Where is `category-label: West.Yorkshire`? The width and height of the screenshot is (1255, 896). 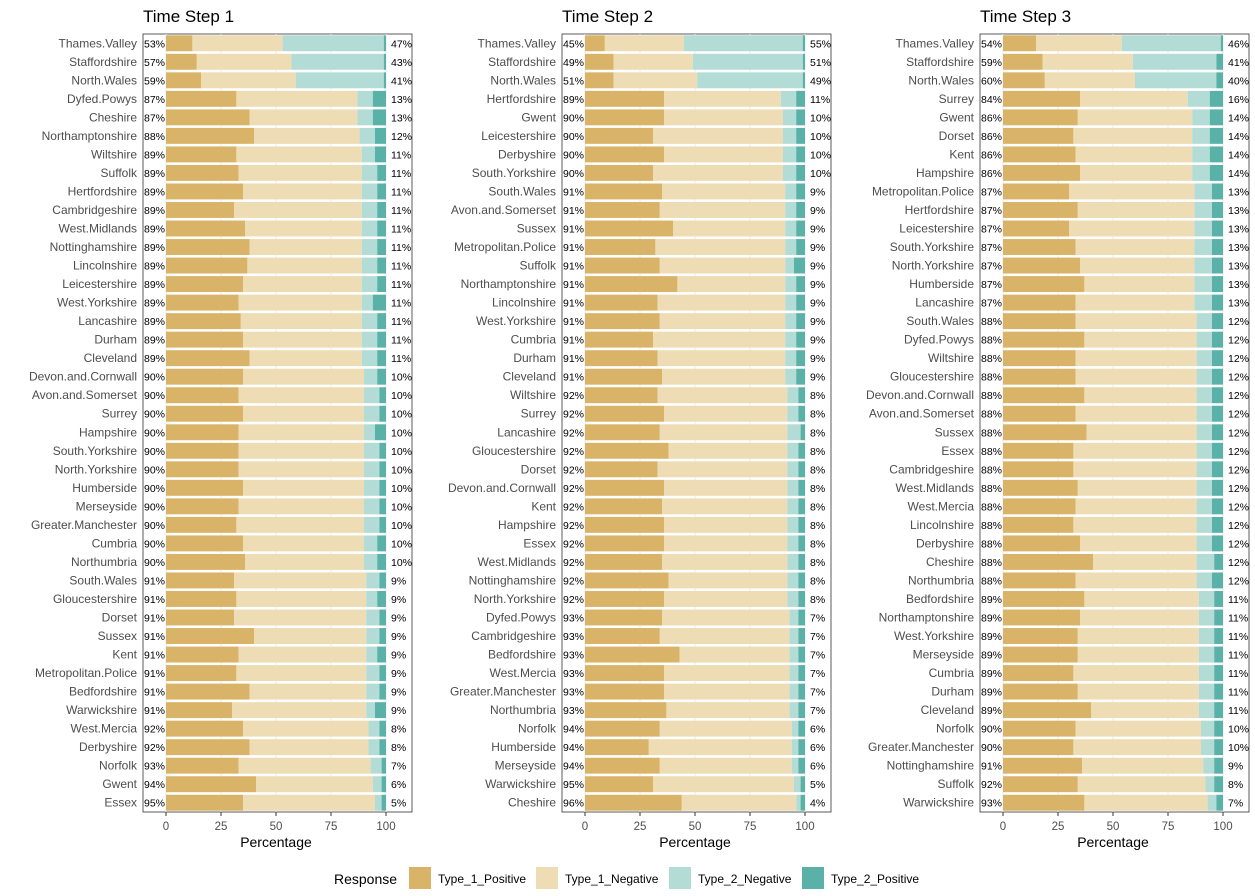
category-label: West.Yorkshire is located at coordinates (516, 321).